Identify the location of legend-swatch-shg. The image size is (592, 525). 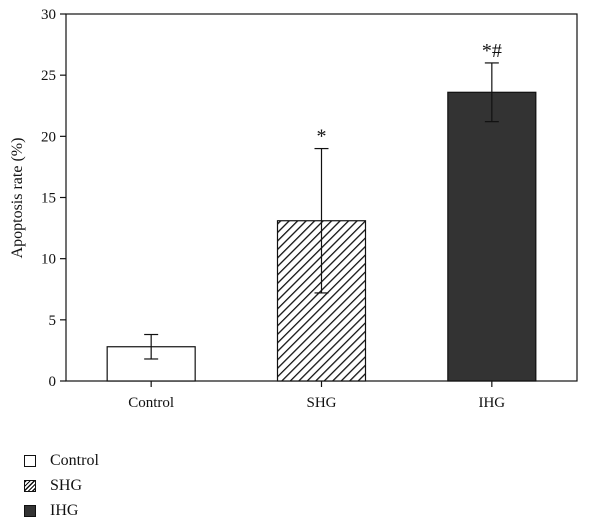
(30, 485).